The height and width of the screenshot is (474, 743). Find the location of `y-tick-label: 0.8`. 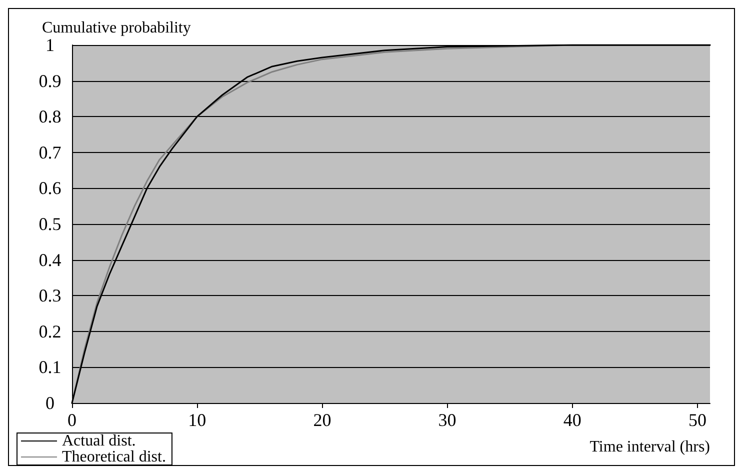

y-tick-label: 0.8 is located at coordinates (50, 116).